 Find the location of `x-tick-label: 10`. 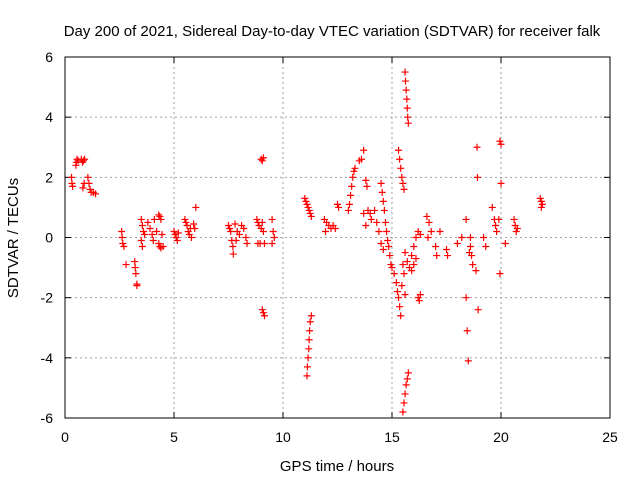

x-tick-label: 10 is located at coordinates (283, 437).